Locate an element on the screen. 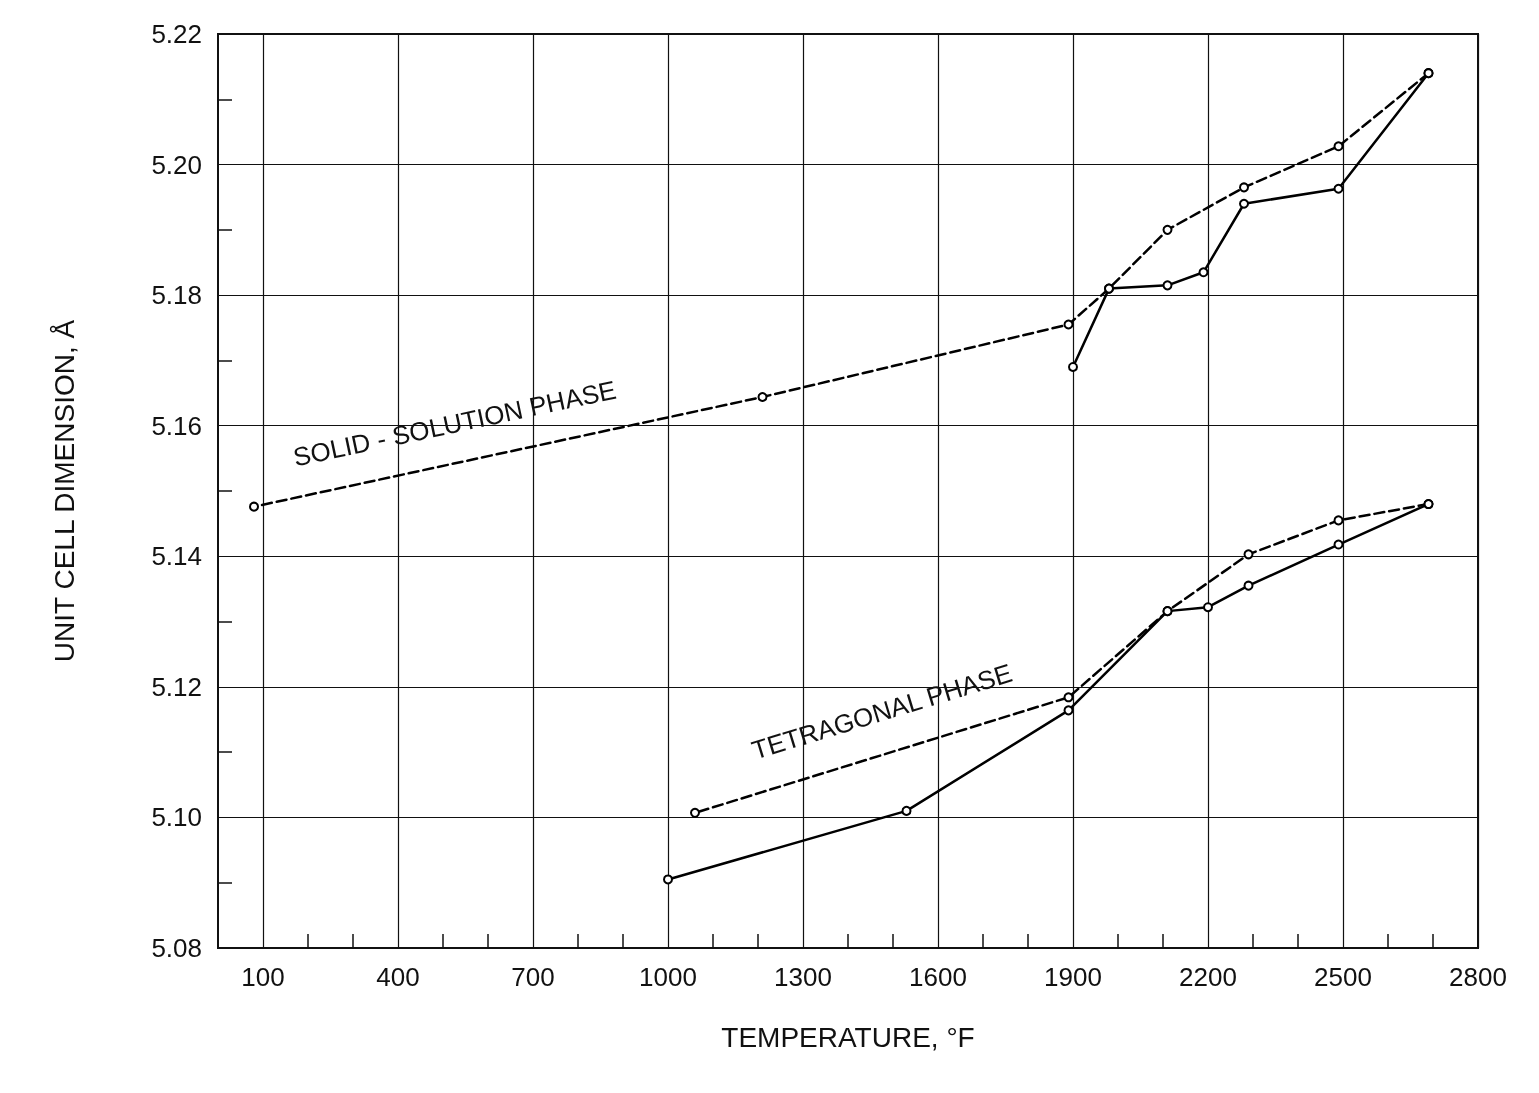 The image size is (1539, 1093). x-tick-label: 1000 is located at coordinates (668, 977).